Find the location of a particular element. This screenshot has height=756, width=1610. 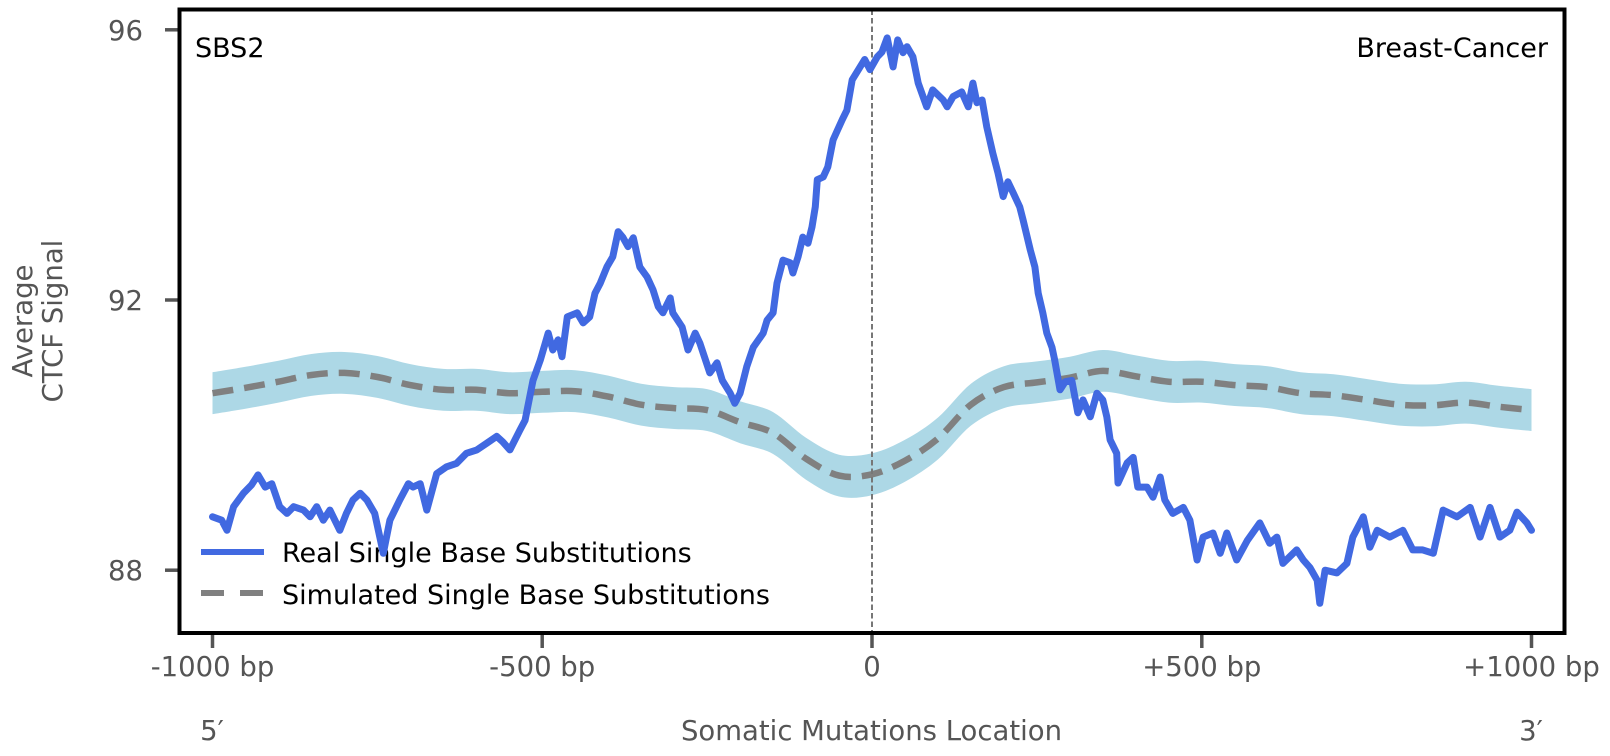

legend-label-real: Real Single Base Substitutions is located at coordinates (487, 553).